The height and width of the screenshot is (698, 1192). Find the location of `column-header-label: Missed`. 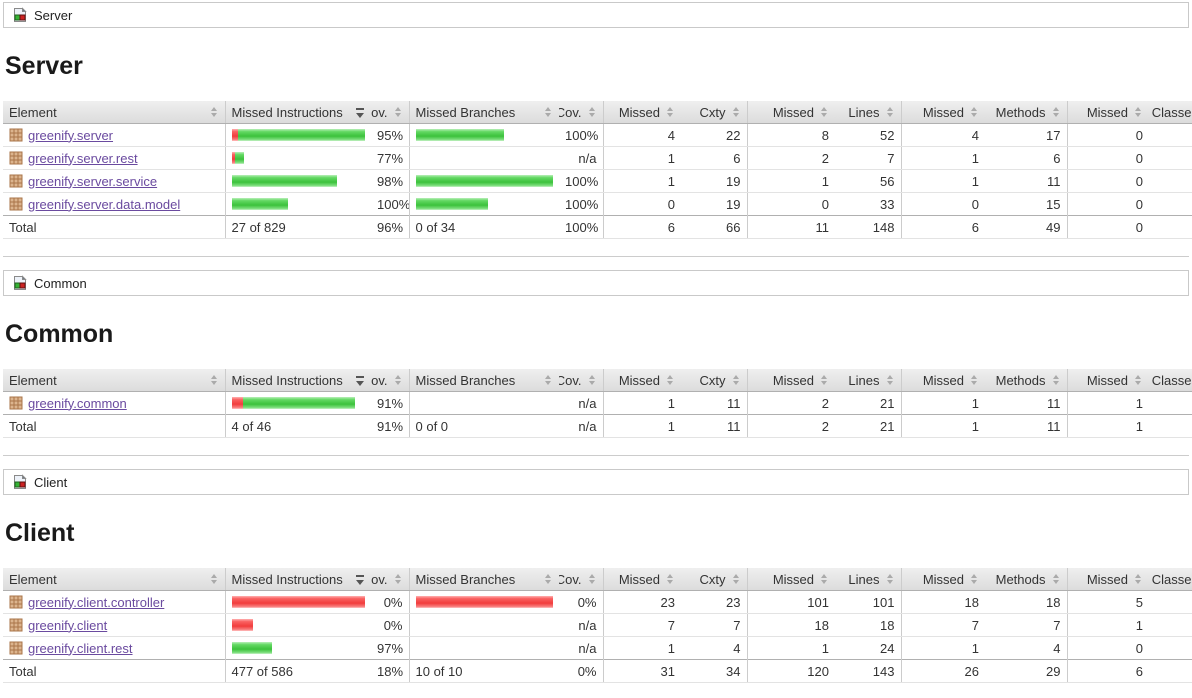

column-header-label: Missed is located at coordinates (793, 112).